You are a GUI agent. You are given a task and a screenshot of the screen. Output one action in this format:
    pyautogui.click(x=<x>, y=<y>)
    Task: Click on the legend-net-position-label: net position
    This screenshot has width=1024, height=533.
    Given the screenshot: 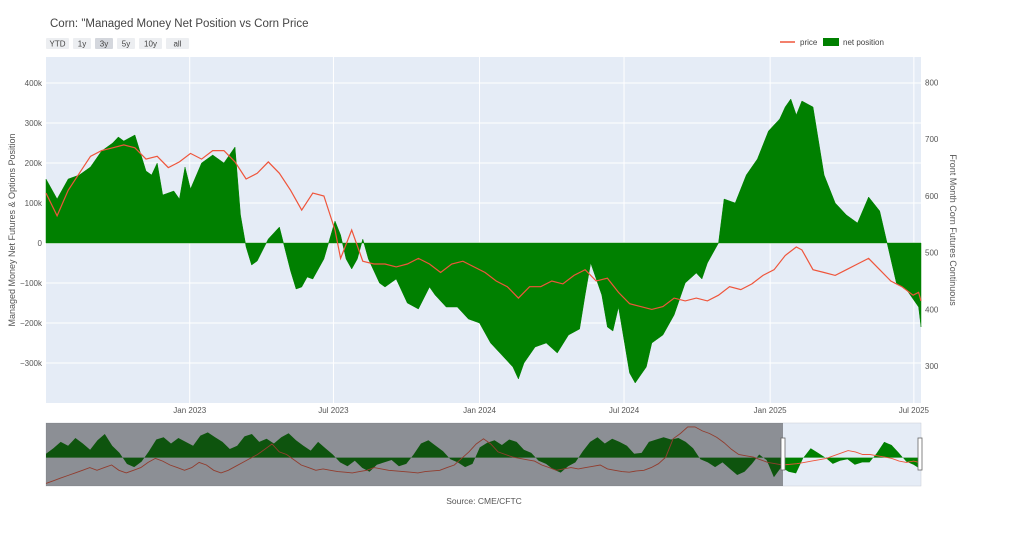 What is the action you would take?
    pyautogui.click(x=863, y=42)
    